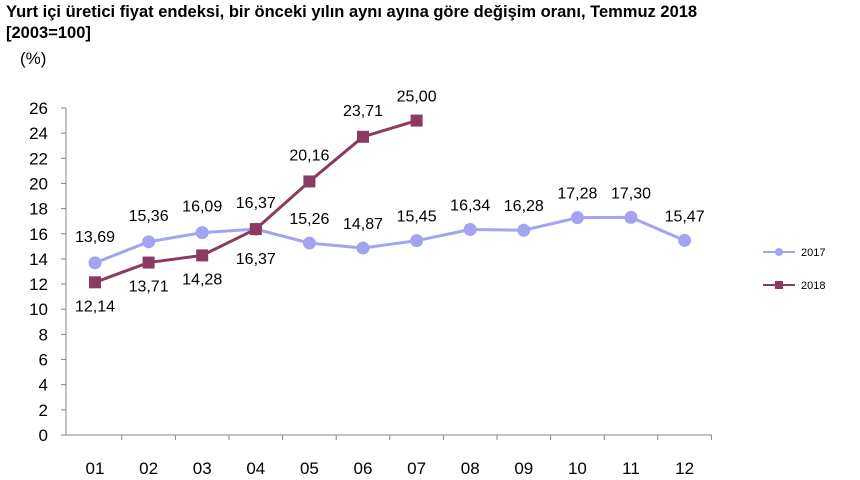 This screenshot has width=860, height=480. What do you see at coordinates (149, 287) in the screenshot?
I see `data-label-2018: 13,71` at bounding box center [149, 287].